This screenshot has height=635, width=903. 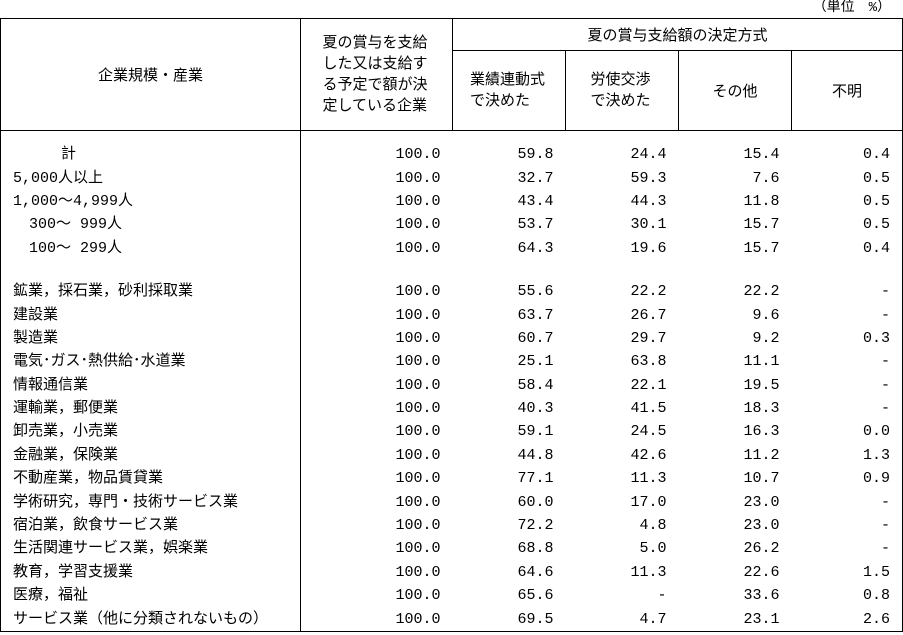 What do you see at coordinates (535, 596) in the screenshot?
I see `cell: 65.6` at bounding box center [535, 596].